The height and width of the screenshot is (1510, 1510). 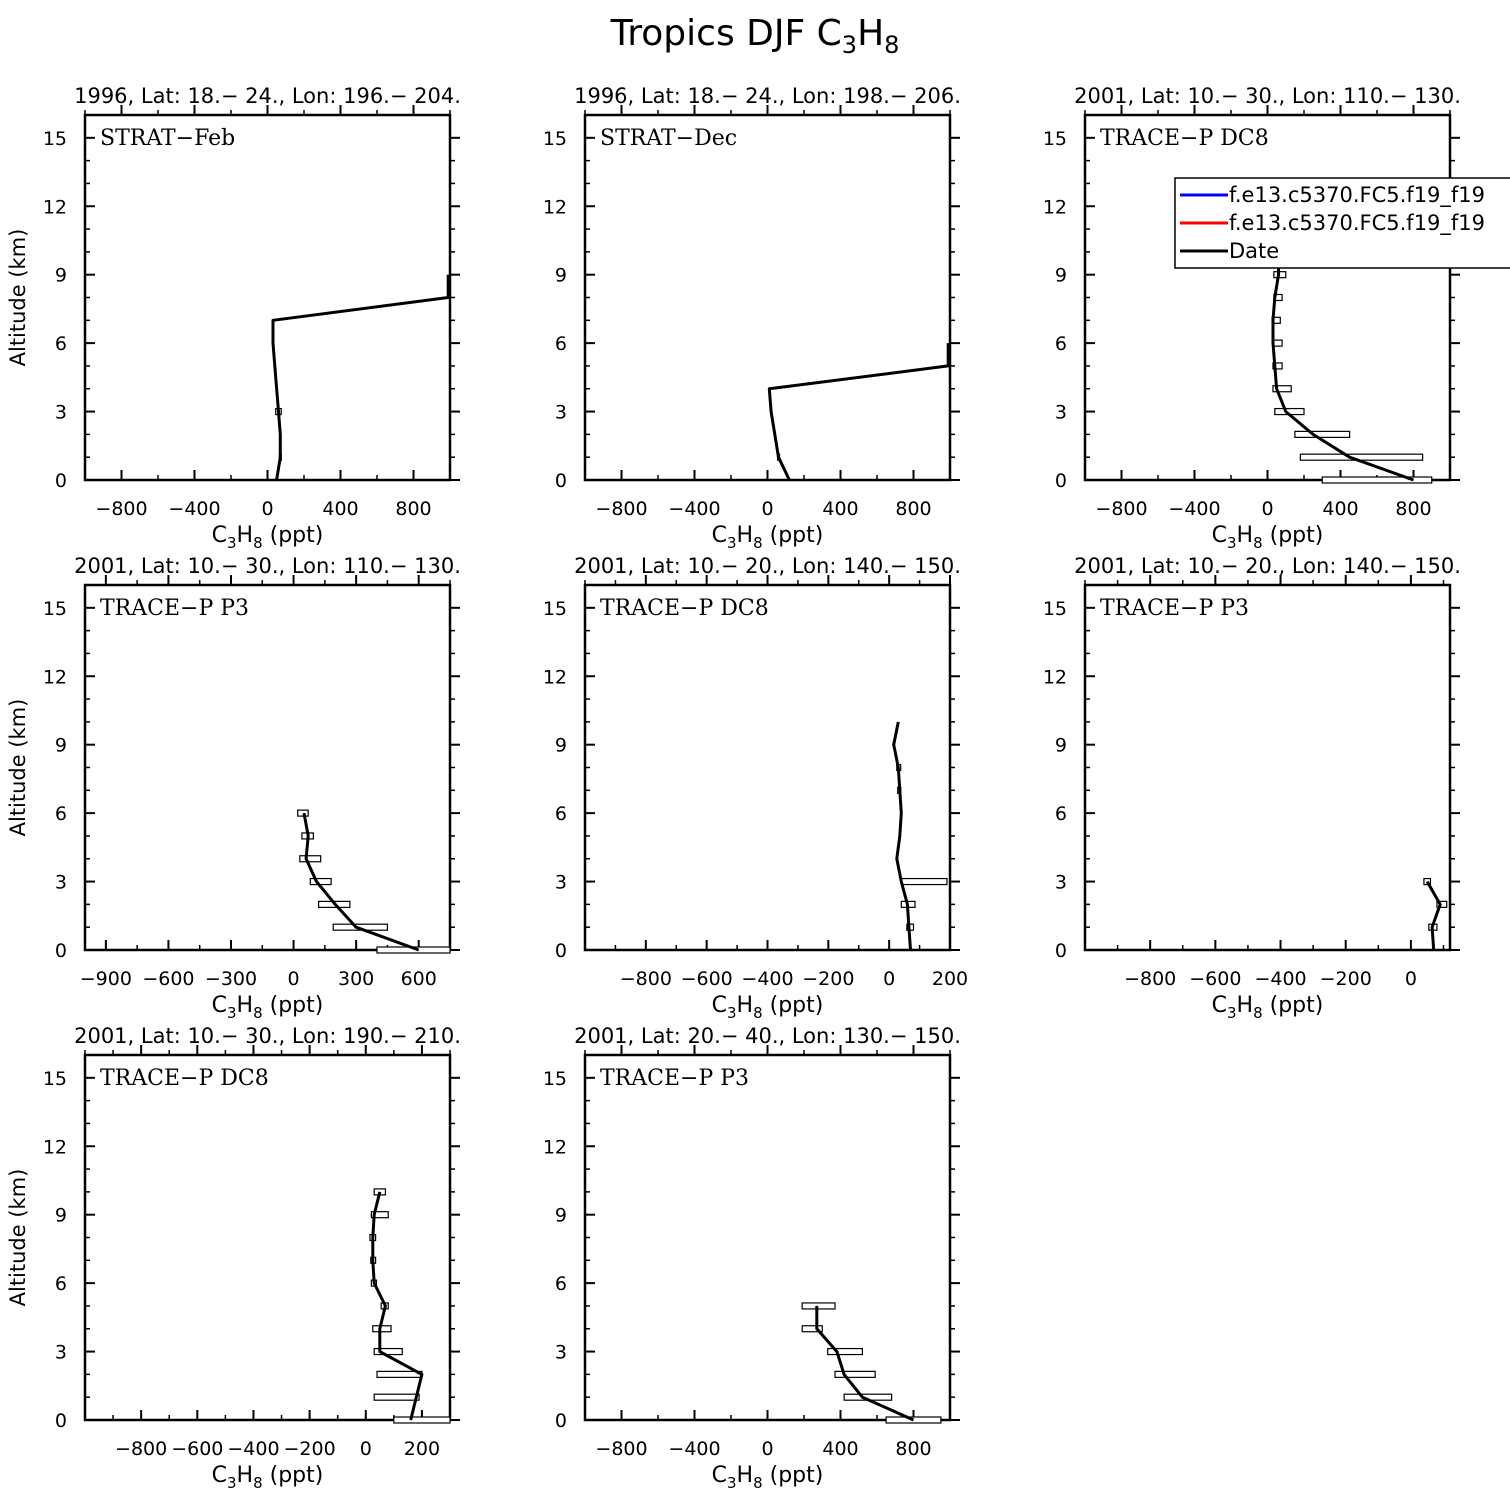 I want to click on x-tick-label: 400, so click(x=840, y=509).